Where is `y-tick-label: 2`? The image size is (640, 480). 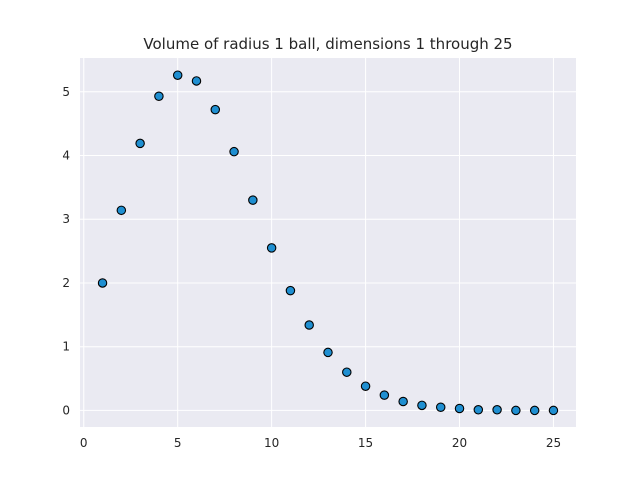
y-tick-label: 2 is located at coordinates (66, 283).